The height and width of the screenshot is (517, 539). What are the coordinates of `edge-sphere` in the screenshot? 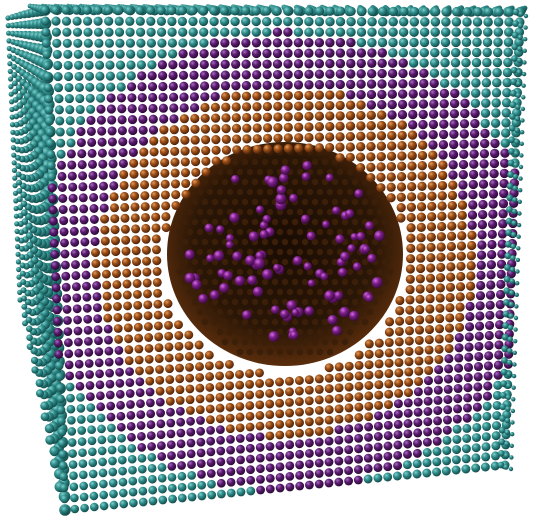 It's located at (516, 153).